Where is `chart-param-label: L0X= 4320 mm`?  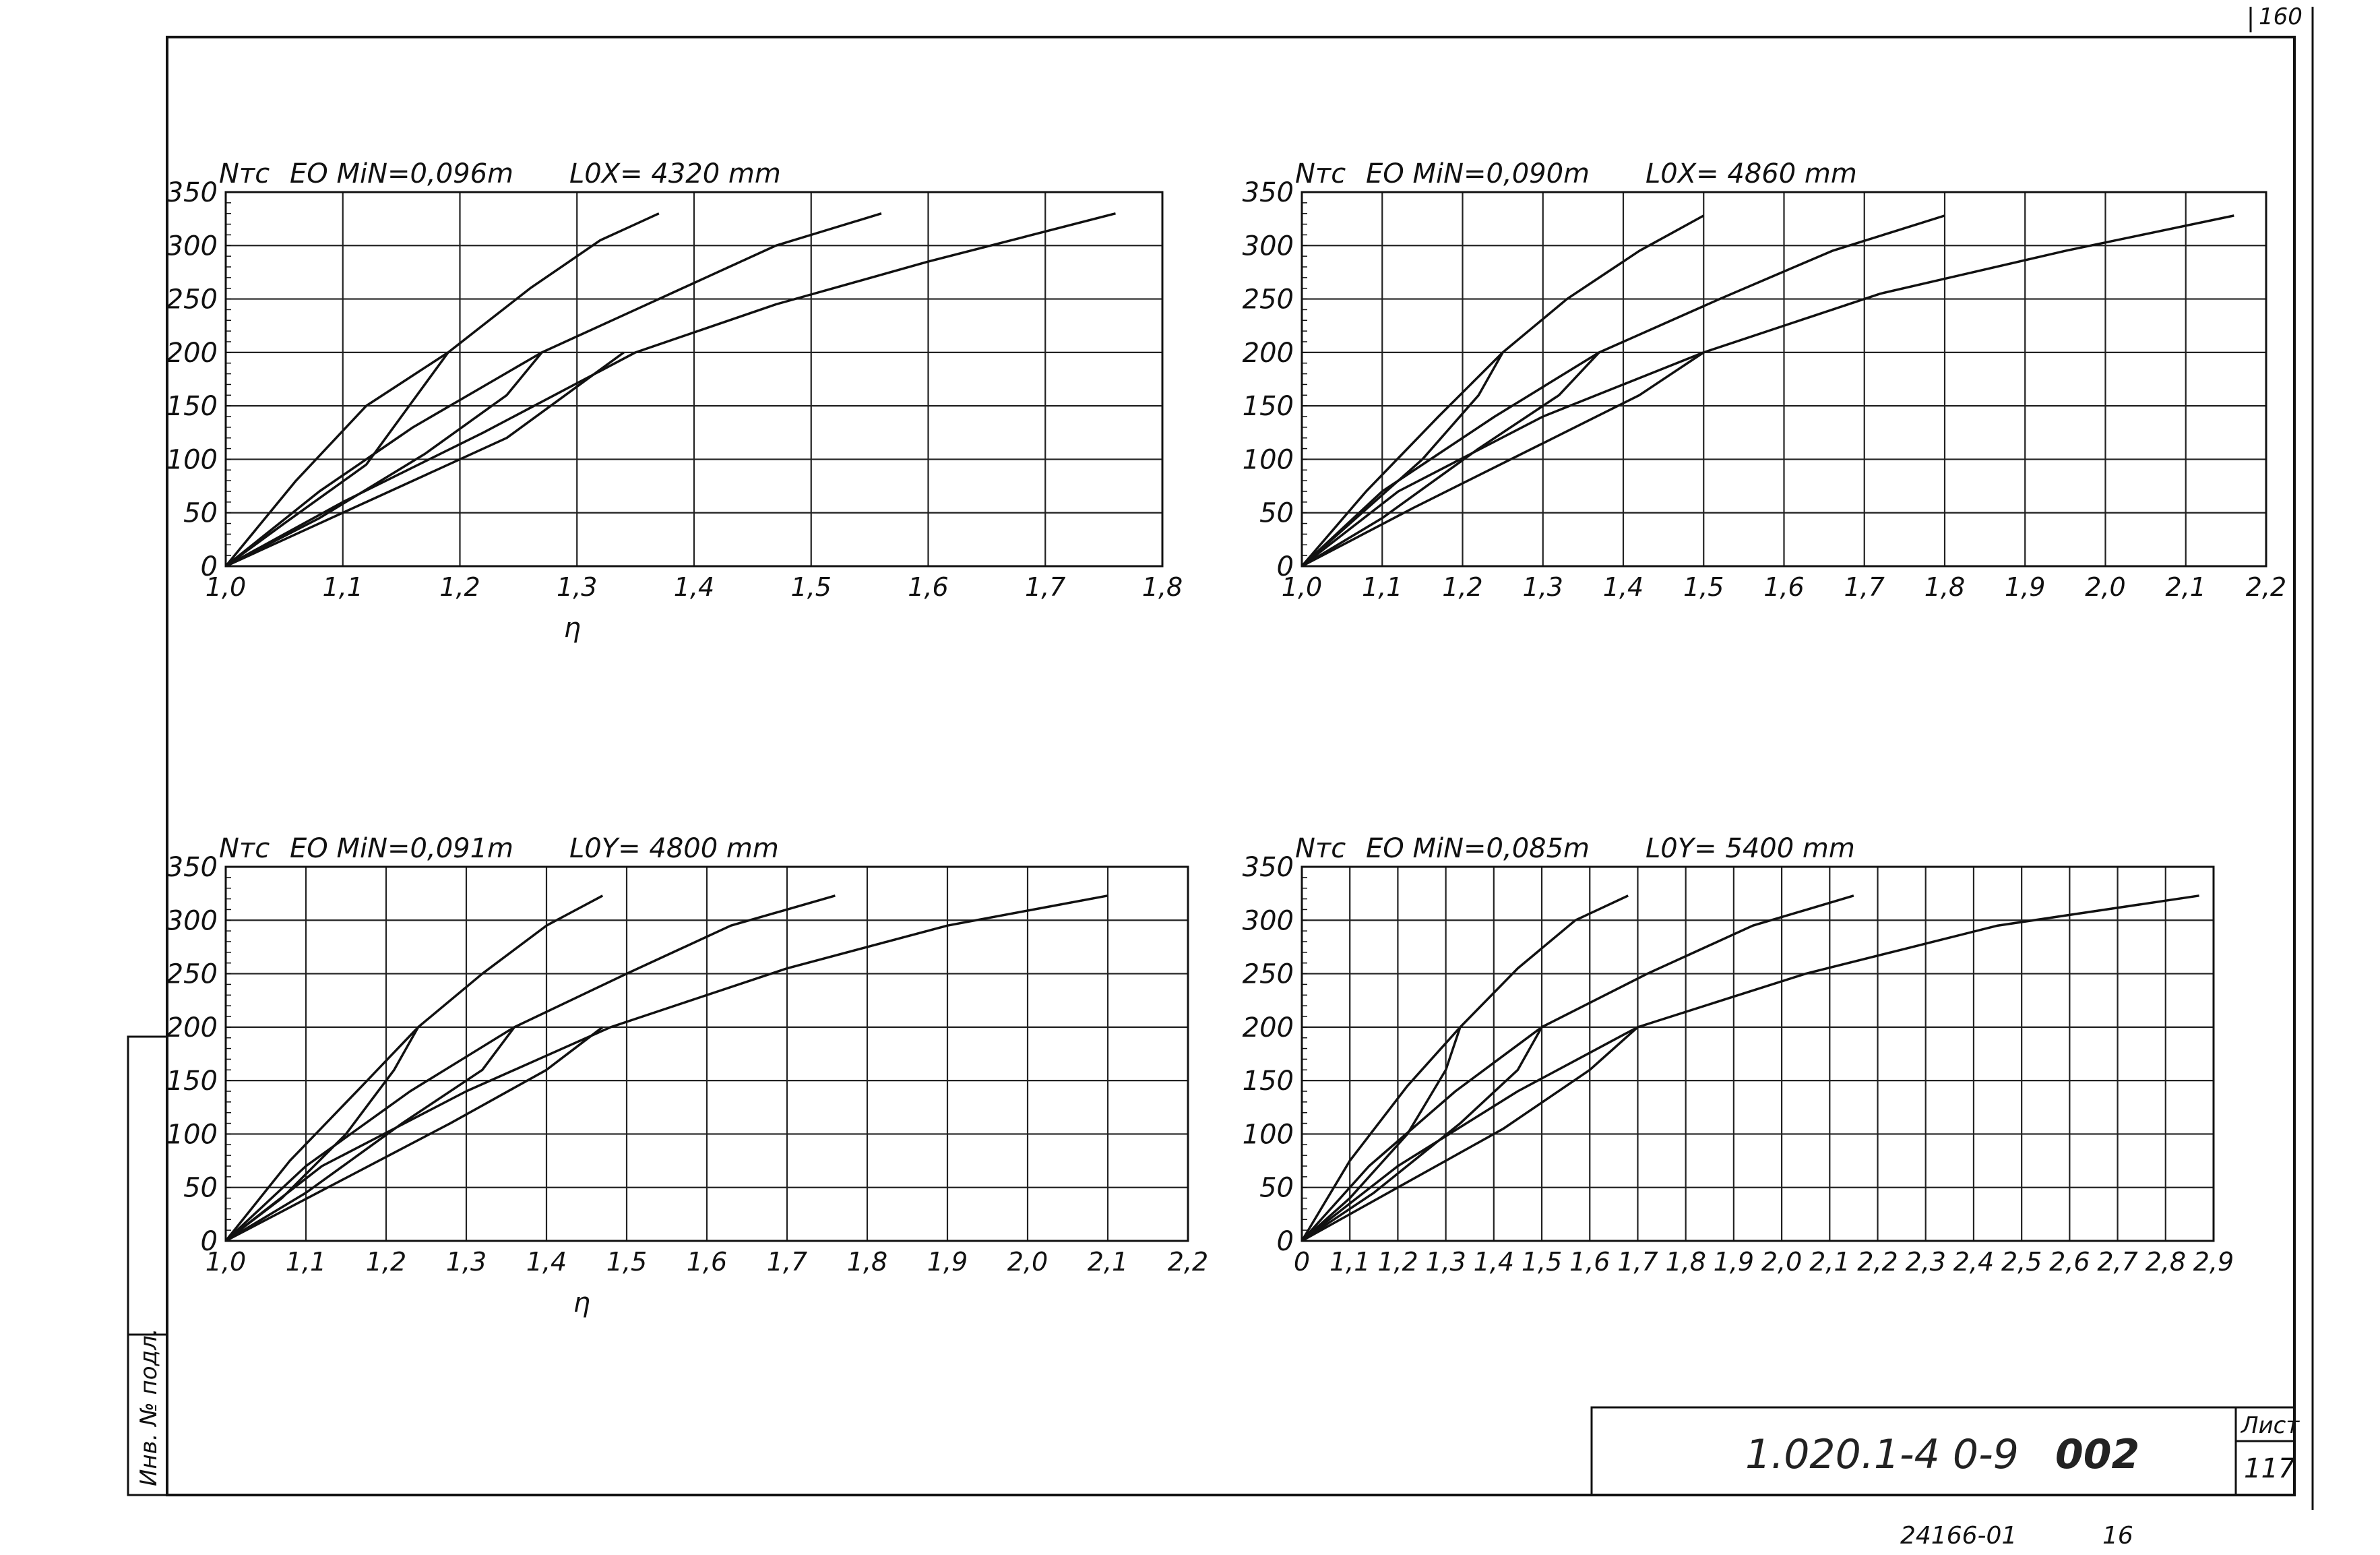 chart-param-label: L0X= 4320 mm is located at coordinates (675, 173).